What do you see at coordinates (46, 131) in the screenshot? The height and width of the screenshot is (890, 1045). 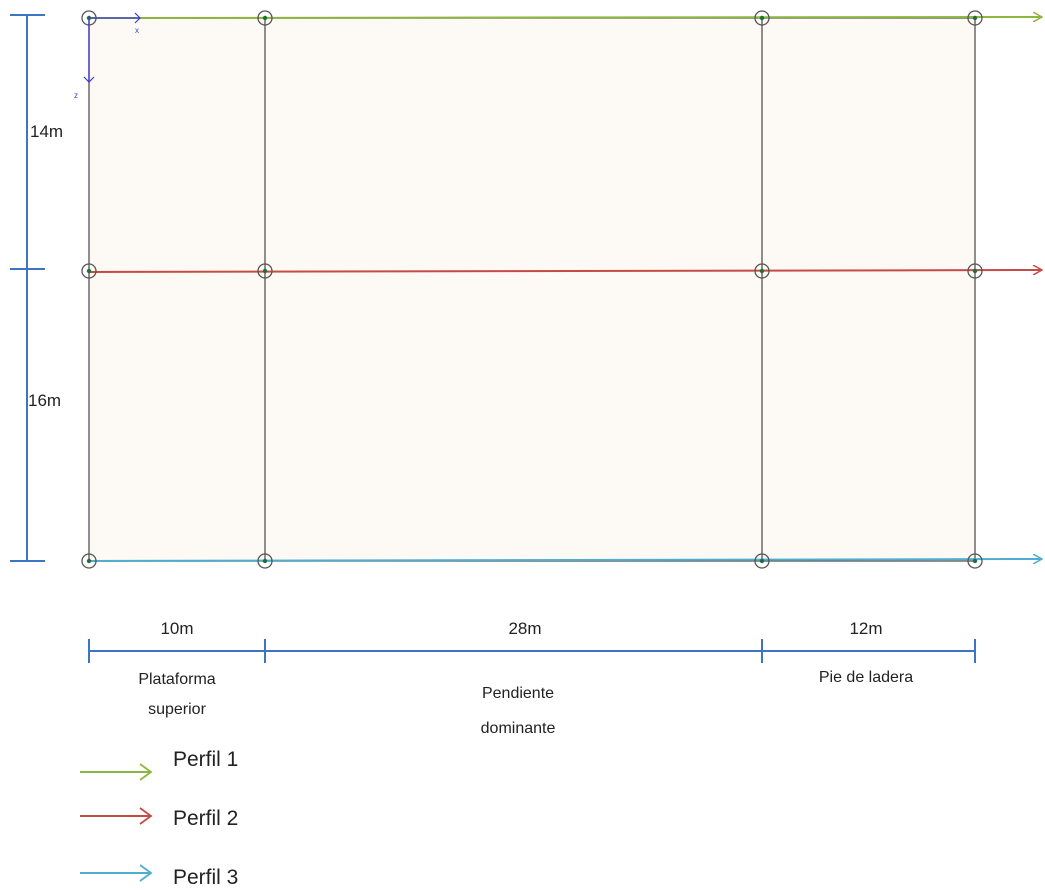 I see `dim-14m-label: 14m` at bounding box center [46, 131].